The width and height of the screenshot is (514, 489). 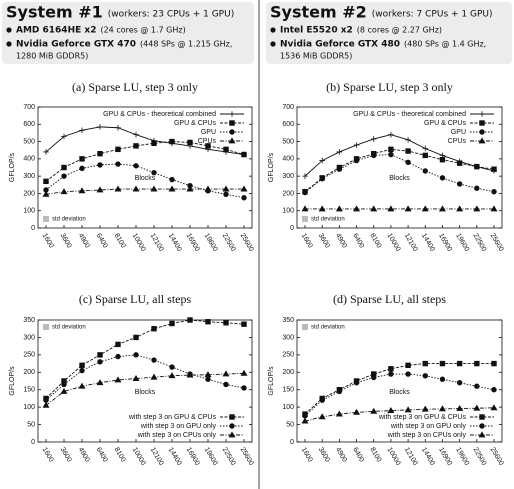 I want to click on legend-label: with step 3 on GPU only, so click(x=178, y=426).